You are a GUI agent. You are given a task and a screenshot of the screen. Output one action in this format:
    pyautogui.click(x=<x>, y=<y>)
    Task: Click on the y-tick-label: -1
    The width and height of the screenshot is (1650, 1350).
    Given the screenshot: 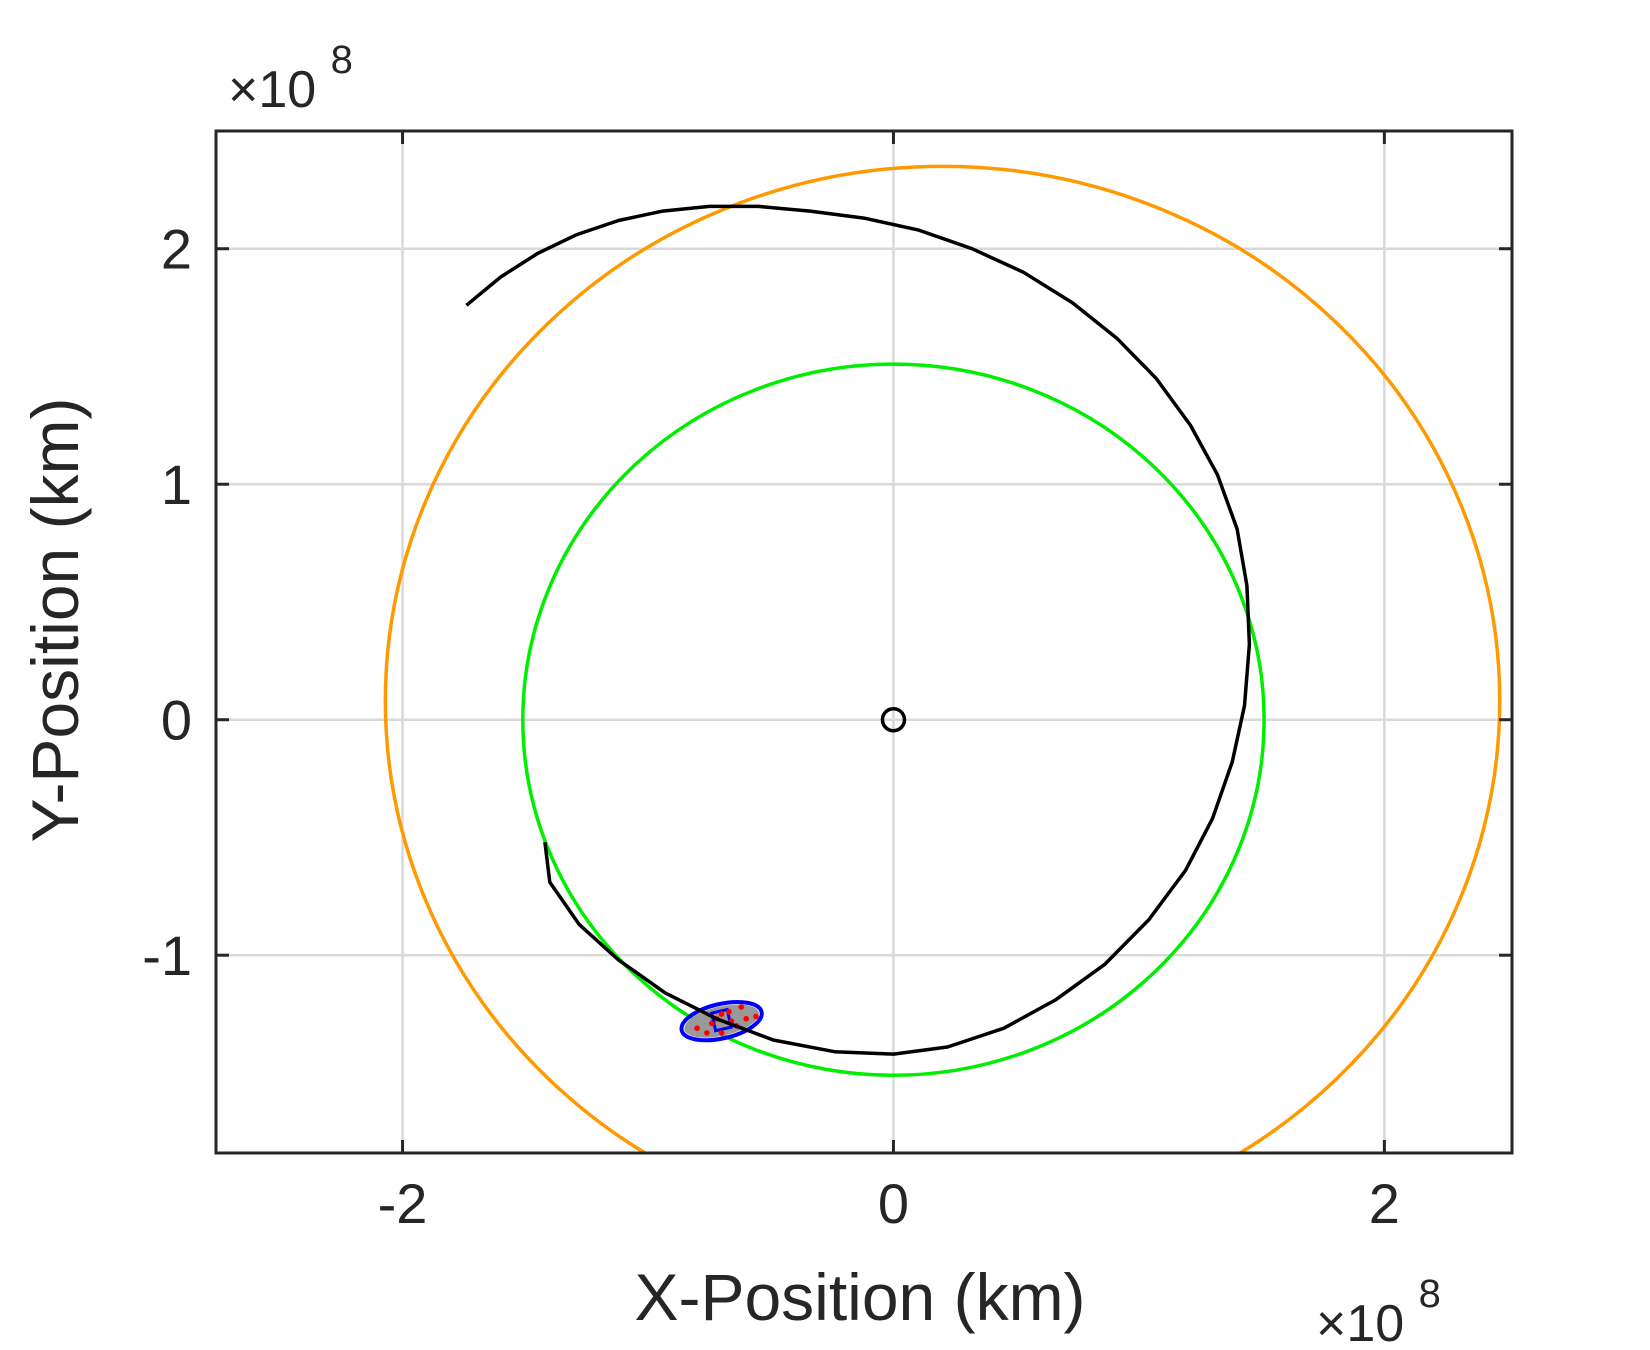 What is the action you would take?
    pyautogui.click(x=167, y=955)
    